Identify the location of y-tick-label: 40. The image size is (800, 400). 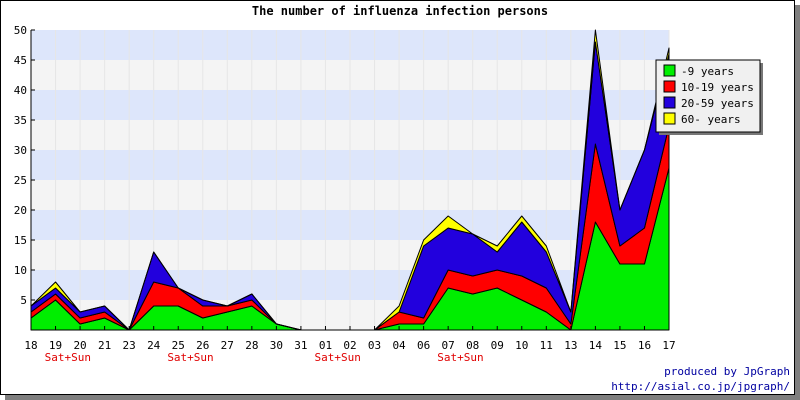
(20, 90).